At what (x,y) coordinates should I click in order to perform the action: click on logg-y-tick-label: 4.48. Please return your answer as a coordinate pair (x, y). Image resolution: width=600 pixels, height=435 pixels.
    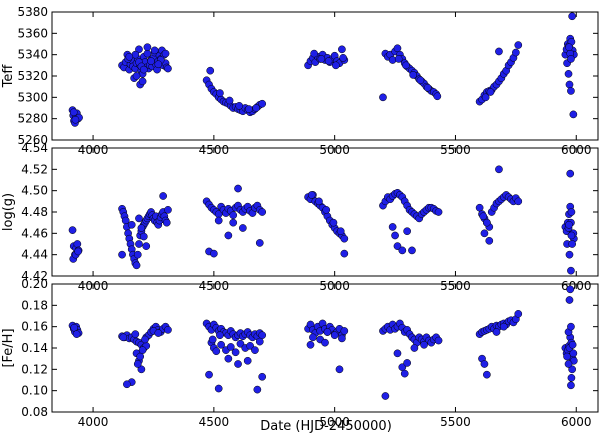
    Looking at the image, I should click on (34, 212).